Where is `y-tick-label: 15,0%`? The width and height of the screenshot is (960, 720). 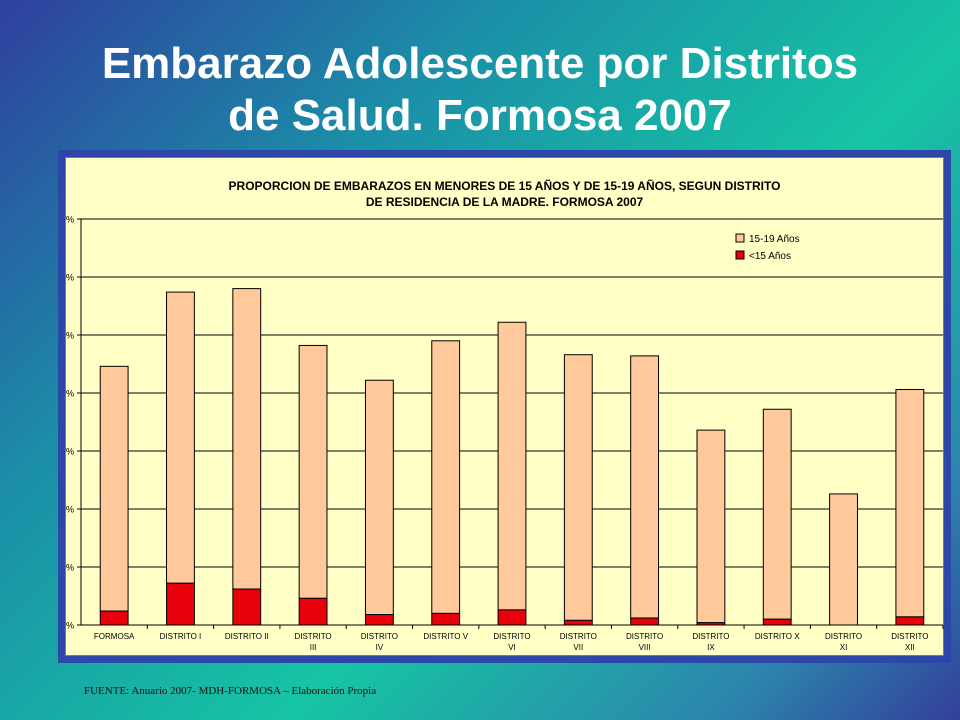
y-tick-label: 15,0% is located at coordinates (70, 452).